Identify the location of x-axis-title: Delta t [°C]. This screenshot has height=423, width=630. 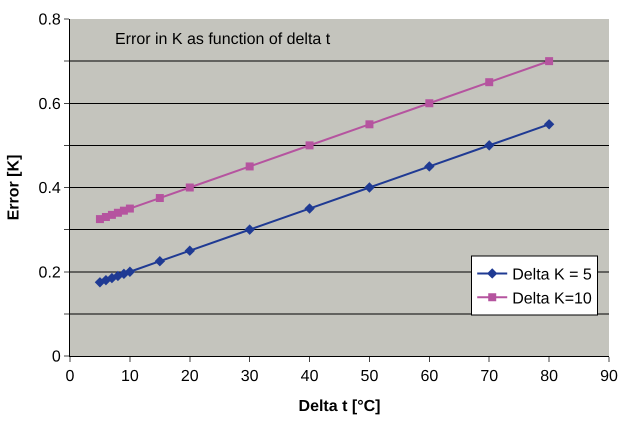
(339, 406).